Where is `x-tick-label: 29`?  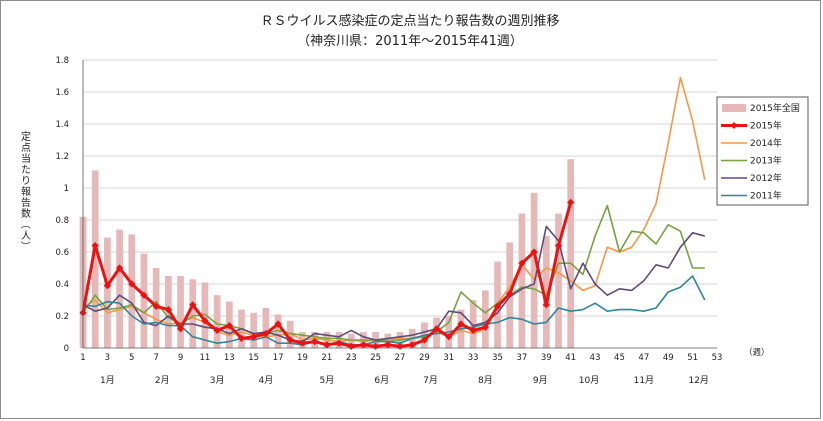 x-tick-label: 29 is located at coordinates (424, 358).